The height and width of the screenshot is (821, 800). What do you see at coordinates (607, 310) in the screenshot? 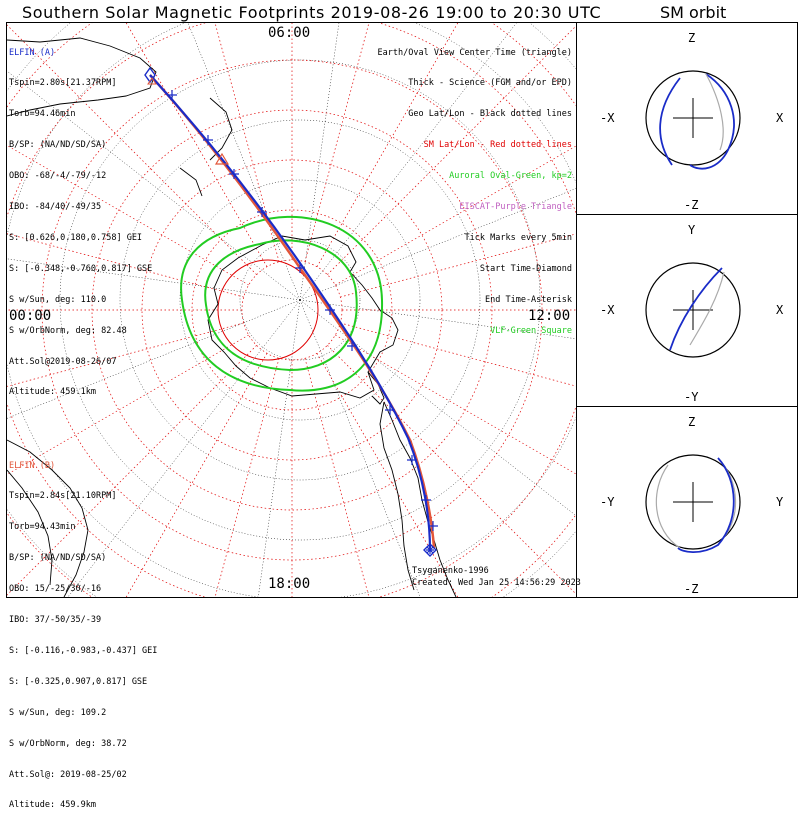
I see `orbit-axis-label: -X` at bounding box center [607, 310].